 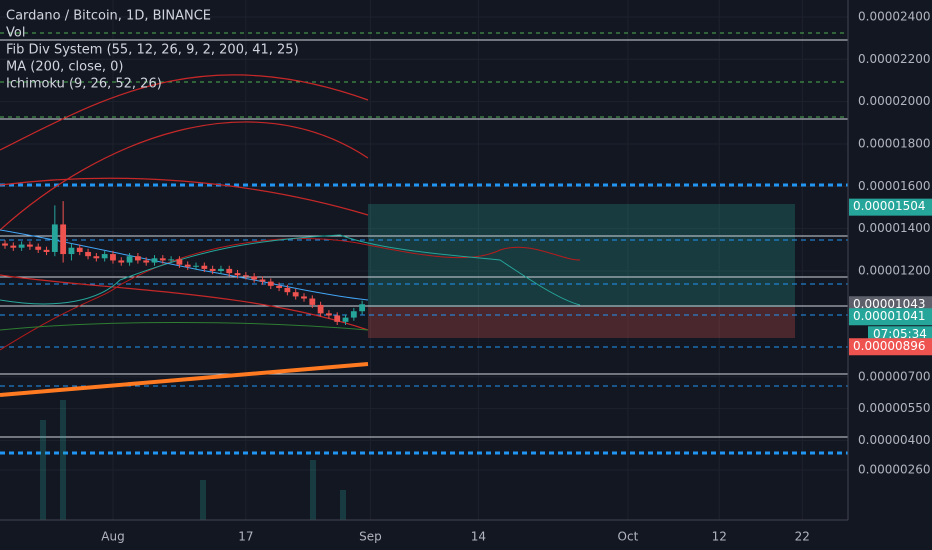 I want to click on indicator: MA (200, close, 0), so click(x=64, y=67).